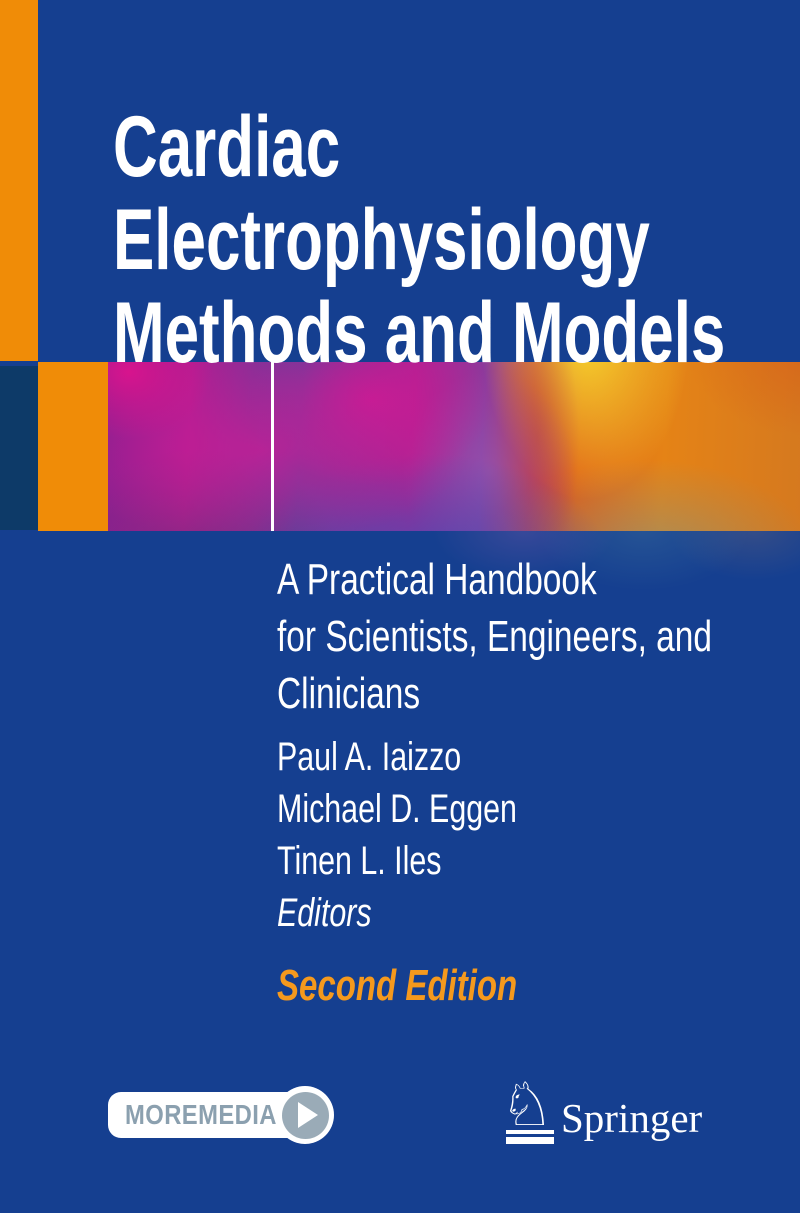 The width and height of the screenshot is (800, 1213). Describe the element at coordinates (19, 448) in the screenshot. I see `navy-side-block` at that location.